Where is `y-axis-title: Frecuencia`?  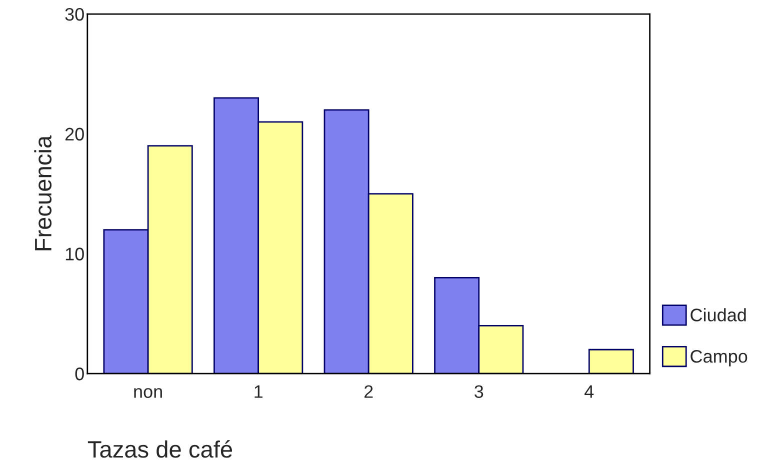
y-axis-title: Frecuencia is located at coordinates (43, 192).